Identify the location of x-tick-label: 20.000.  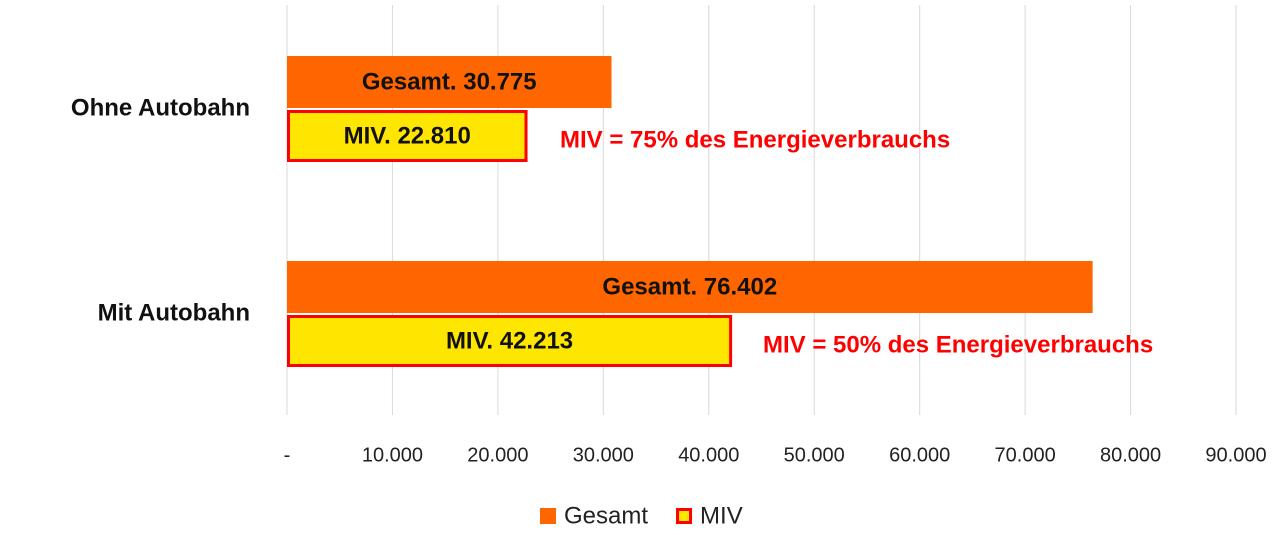
(497, 455).